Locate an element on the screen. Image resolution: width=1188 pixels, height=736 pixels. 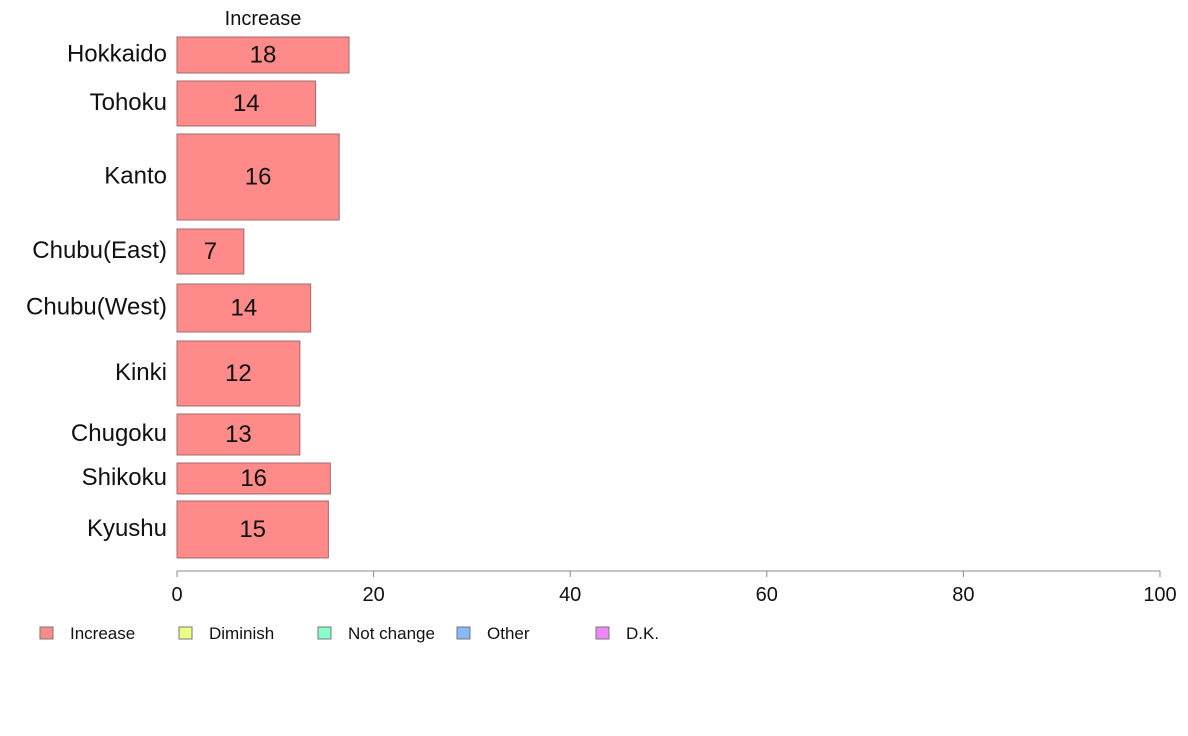
legend: Increase Diminish Not change Other D.K. is located at coordinates (349, 633).